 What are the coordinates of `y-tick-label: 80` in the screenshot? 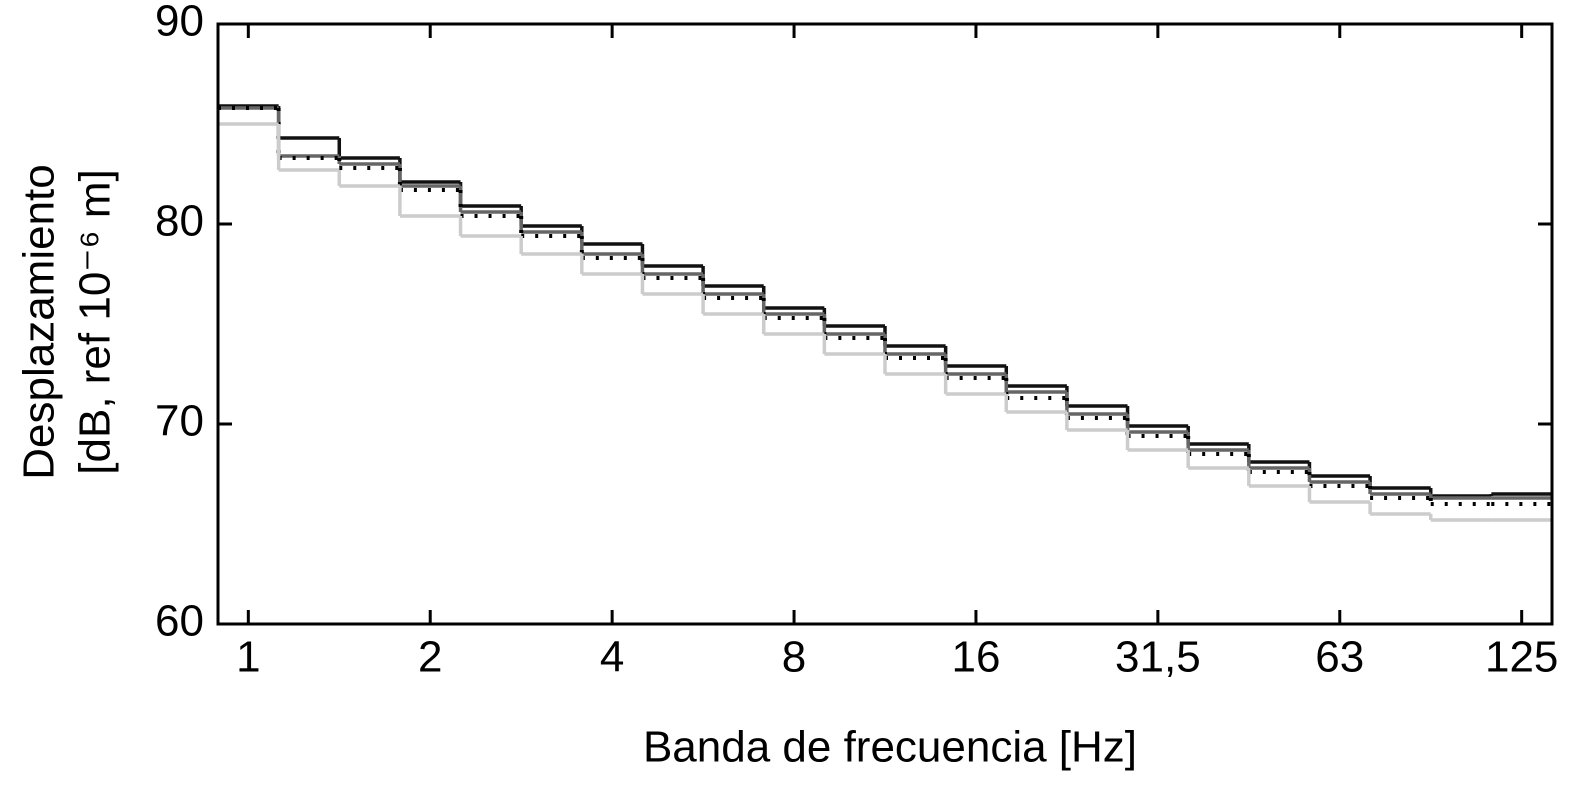 It's located at (179, 221).